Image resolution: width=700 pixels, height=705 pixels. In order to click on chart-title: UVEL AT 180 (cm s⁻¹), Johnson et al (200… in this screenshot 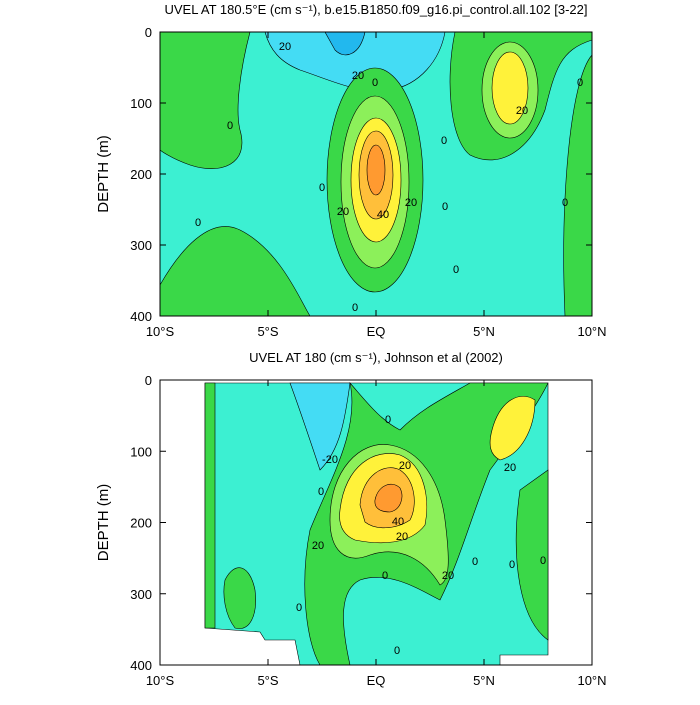, I will do `click(376, 357)`.